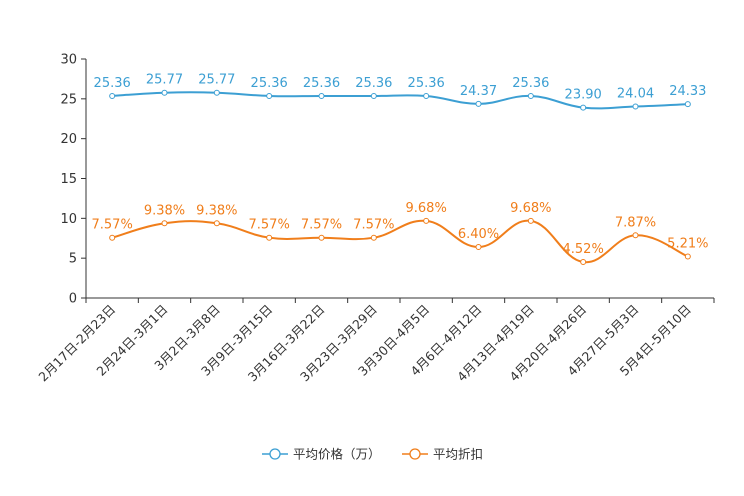 The image size is (744, 496). Describe the element at coordinates (337, 454) in the screenshot. I see `legend-label: 平均价格（万）` at that location.